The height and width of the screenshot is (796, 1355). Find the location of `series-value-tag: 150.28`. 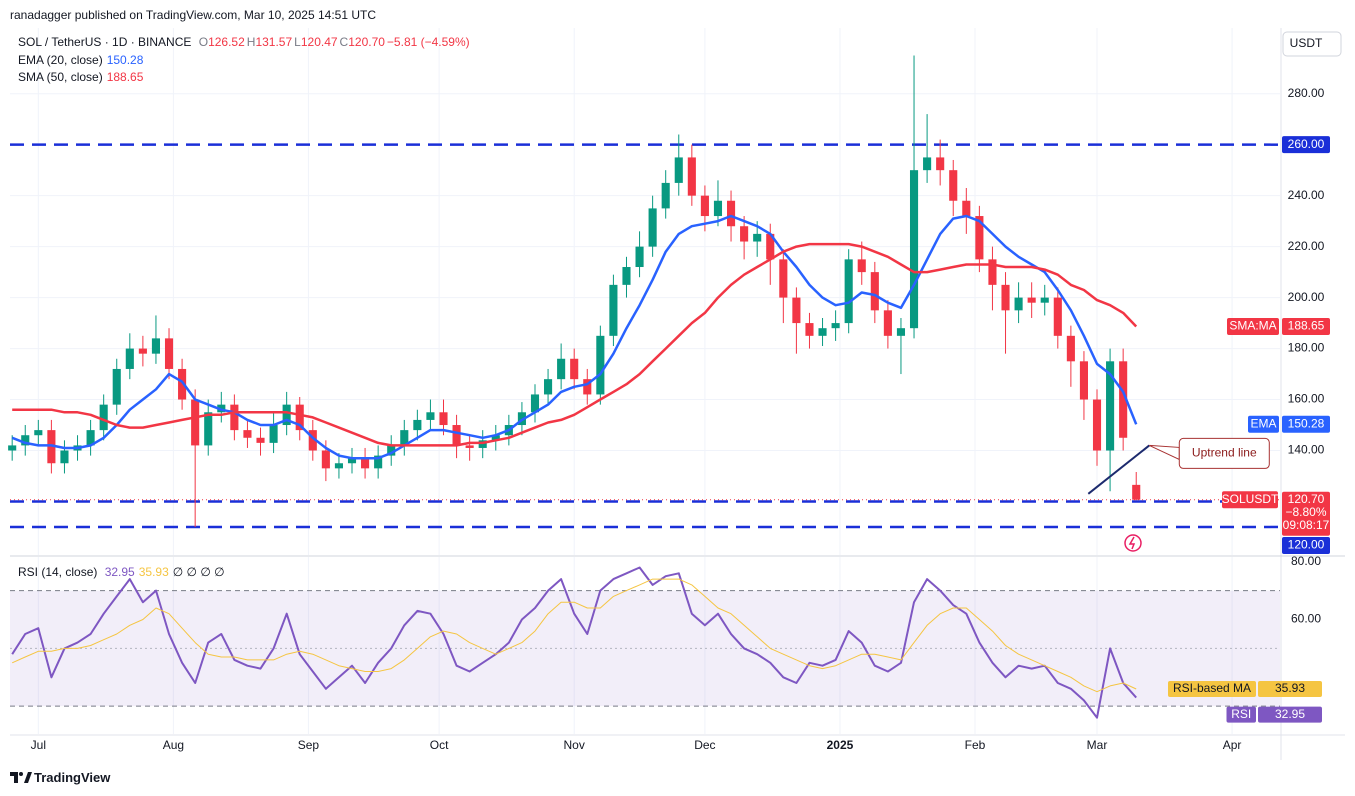

series-value-tag: 150.28 is located at coordinates (1306, 423).